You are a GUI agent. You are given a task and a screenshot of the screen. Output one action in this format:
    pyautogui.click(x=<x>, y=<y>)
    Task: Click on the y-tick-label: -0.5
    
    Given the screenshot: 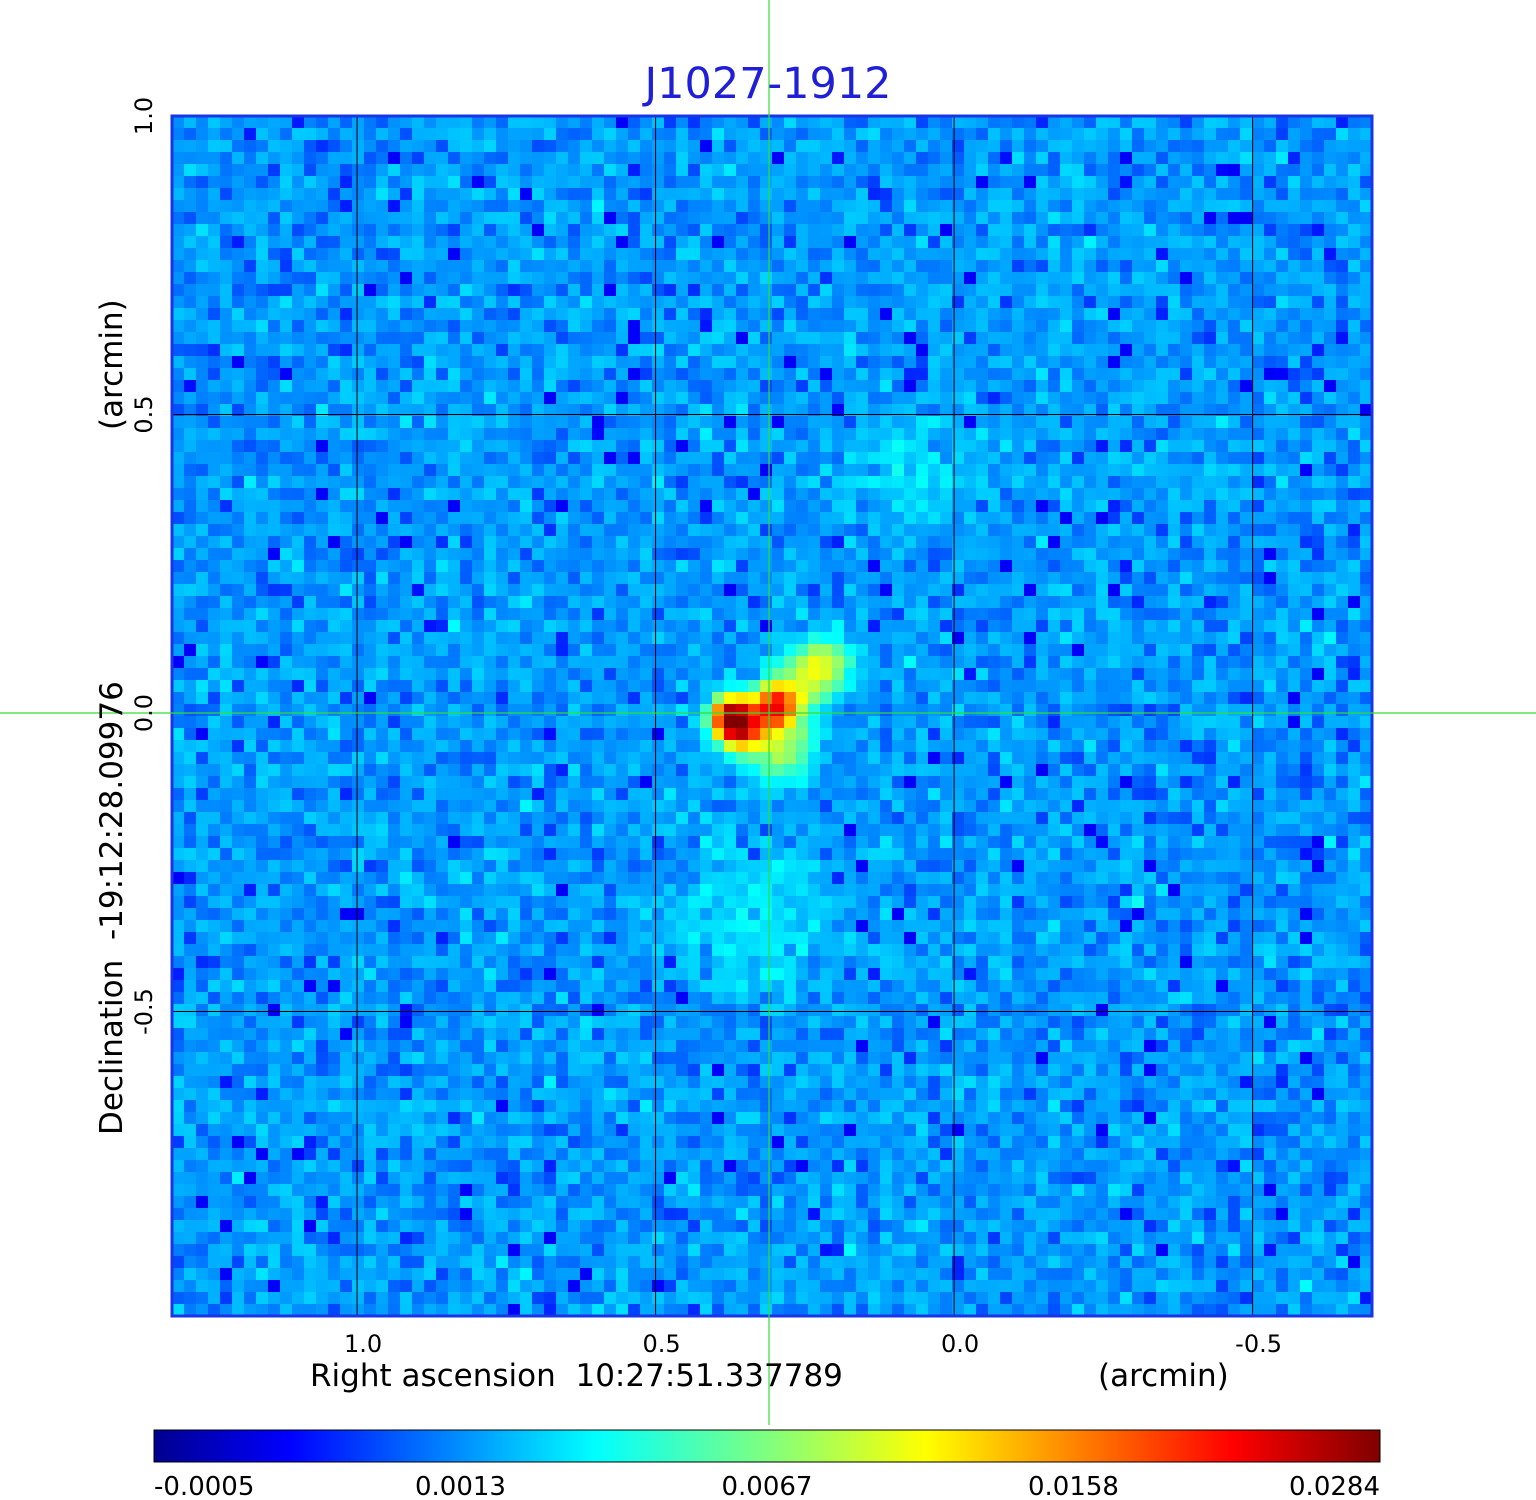 What is the action you would take?
    pyautogui.click(x=144, y=1011)
    